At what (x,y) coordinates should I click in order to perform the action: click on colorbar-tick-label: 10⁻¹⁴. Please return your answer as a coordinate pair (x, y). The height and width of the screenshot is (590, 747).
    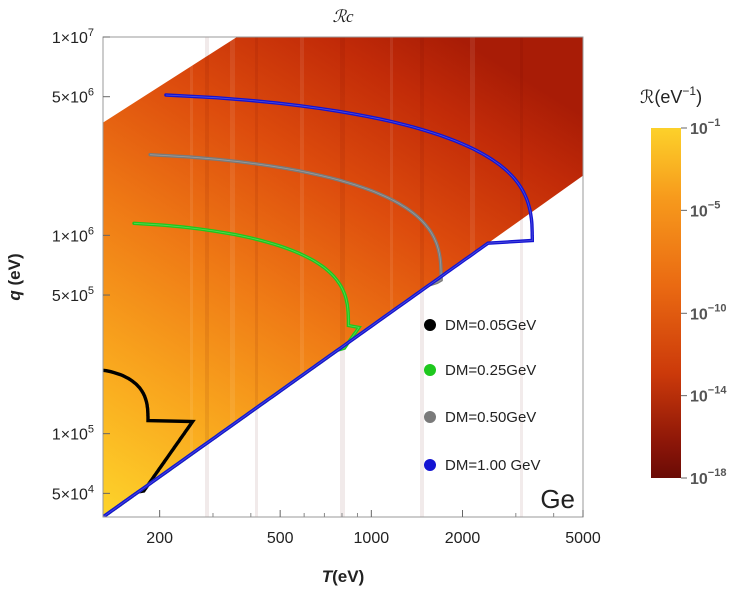
    Looking at the image, I should click on (708, 395).